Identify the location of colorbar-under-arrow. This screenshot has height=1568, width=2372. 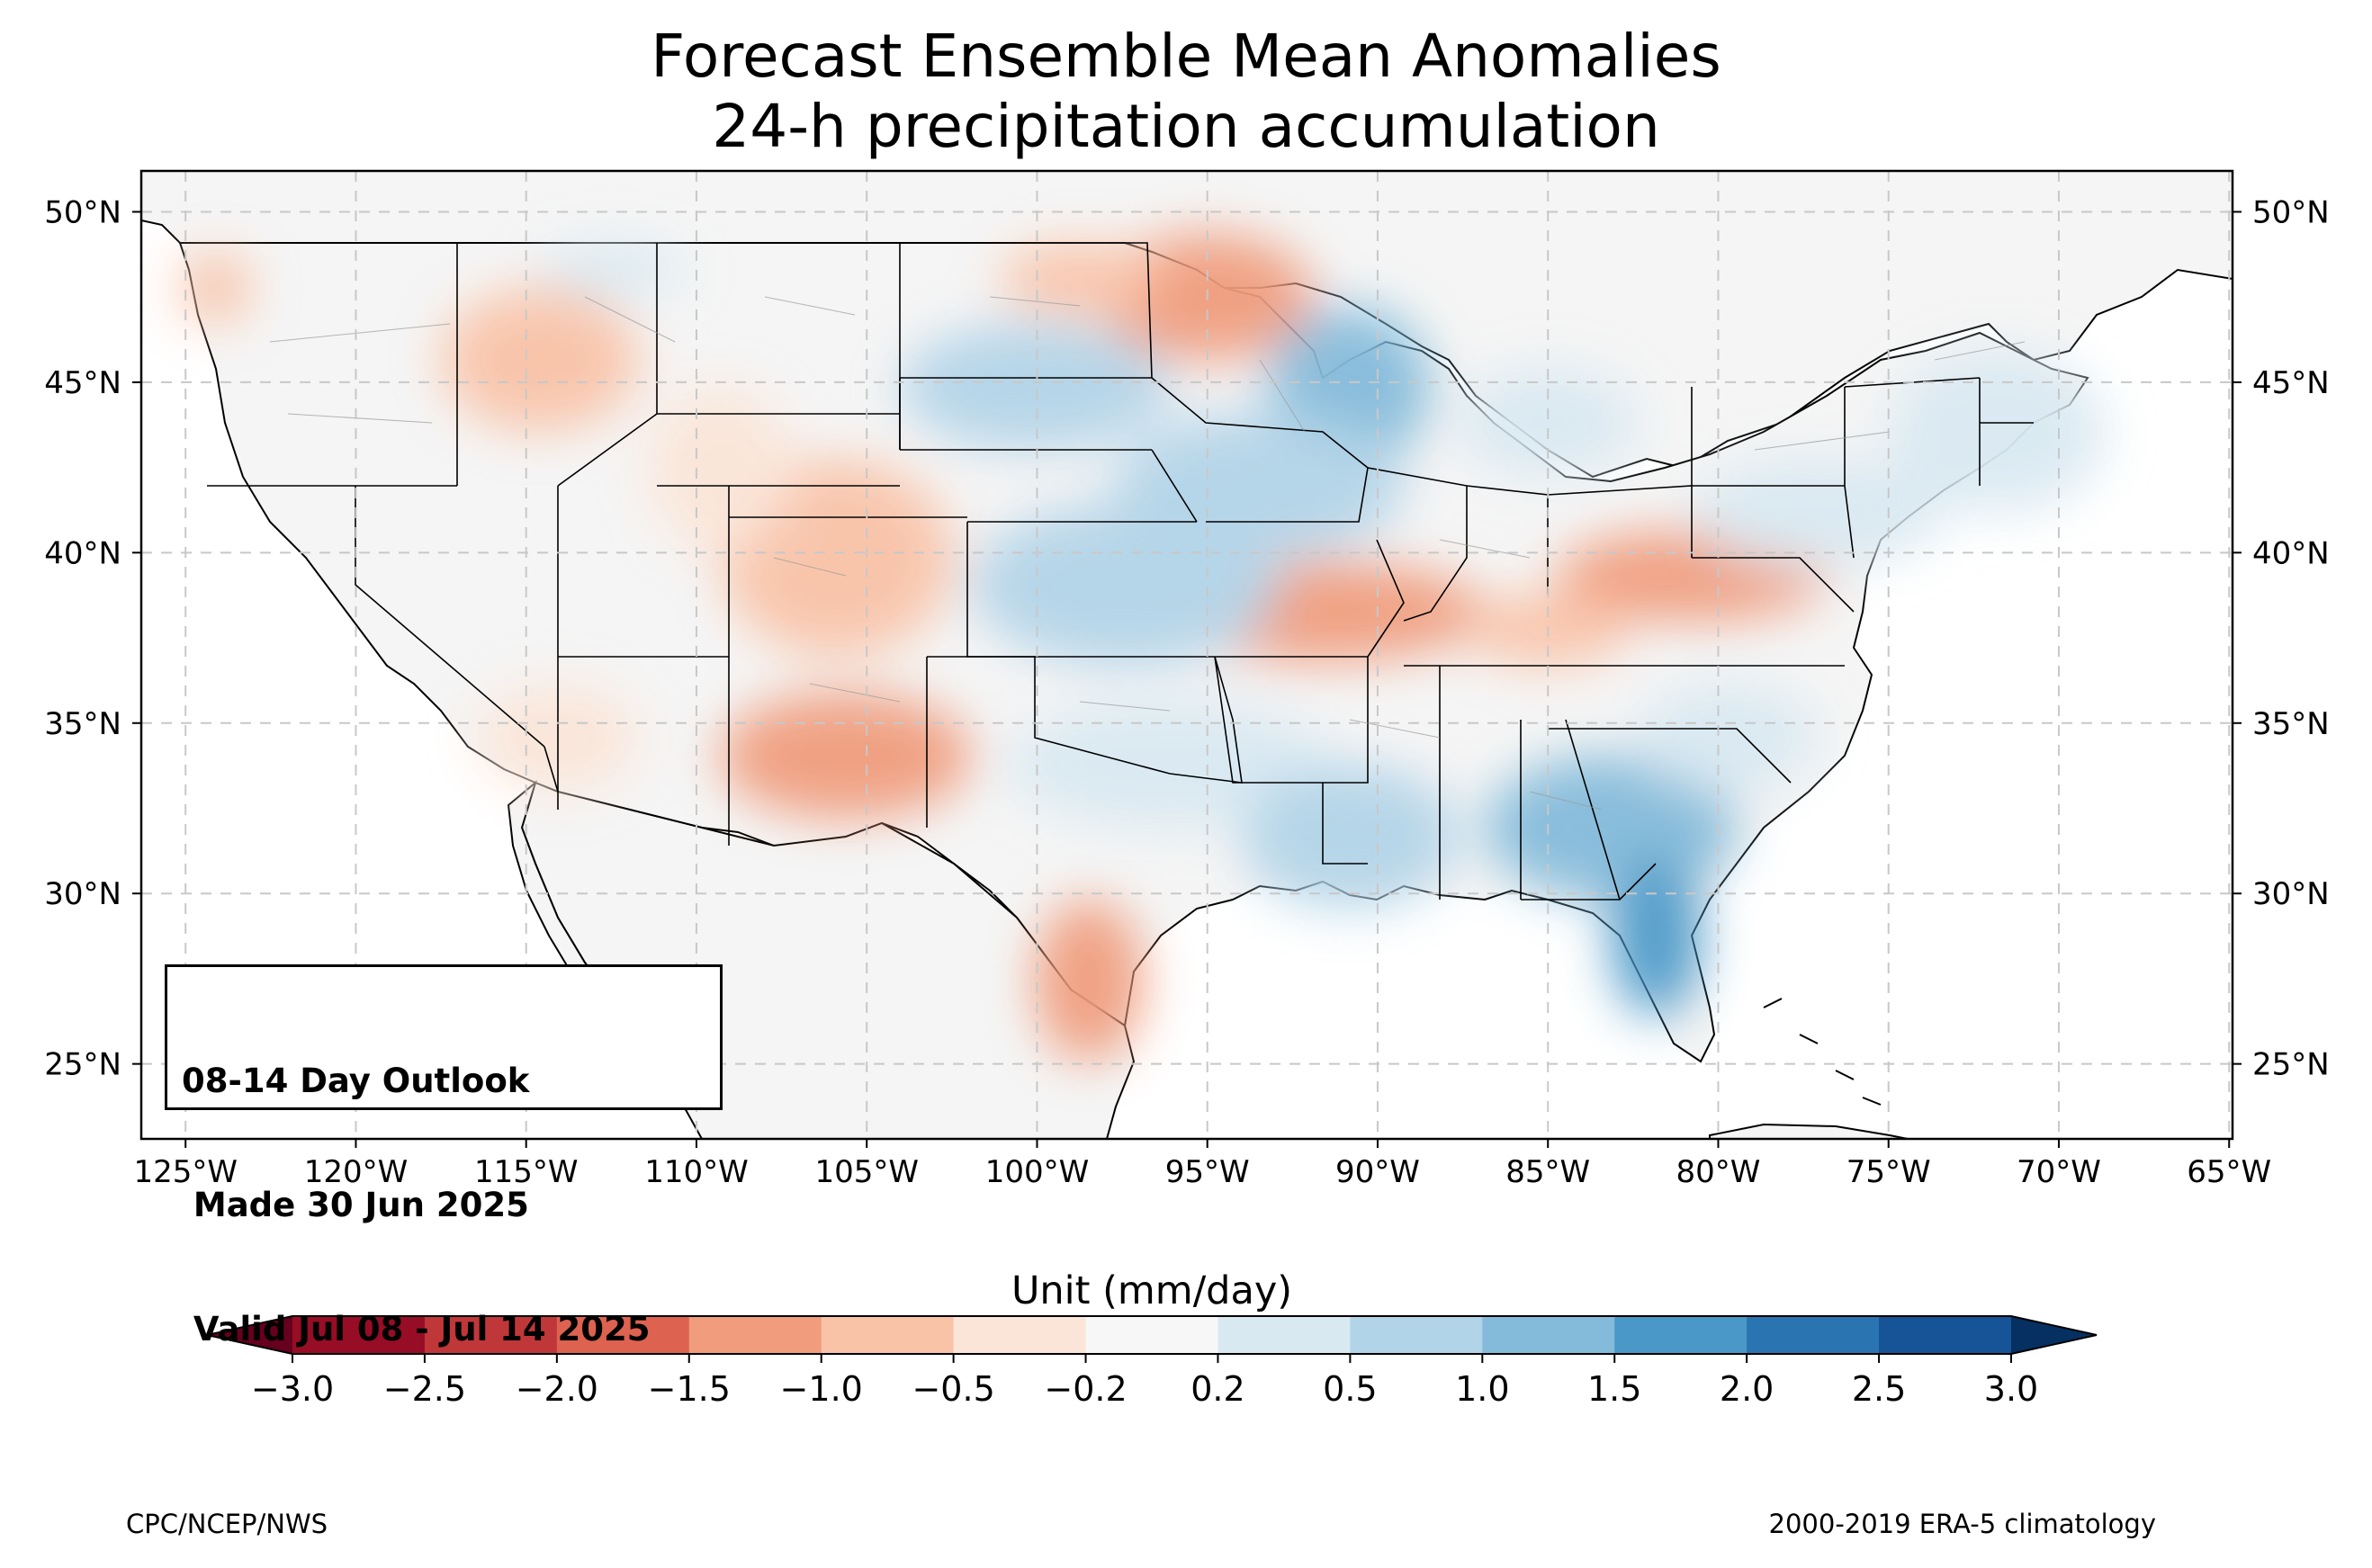
(249, 1335).